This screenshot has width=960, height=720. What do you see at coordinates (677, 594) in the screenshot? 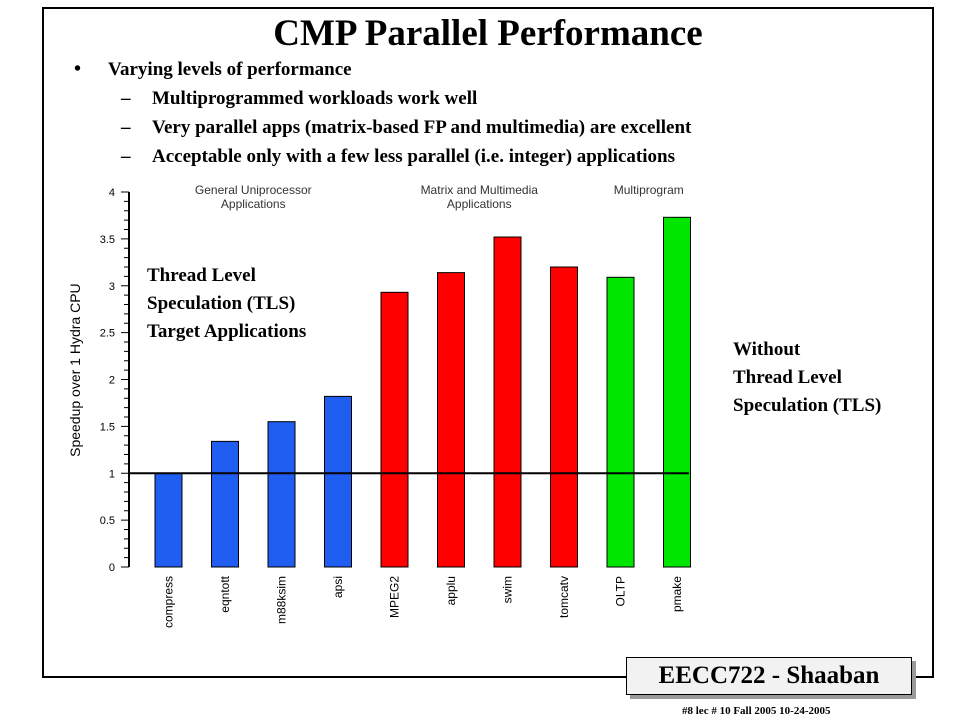
I see `x-tick-label: pmake` at bounding box center [677, 594].